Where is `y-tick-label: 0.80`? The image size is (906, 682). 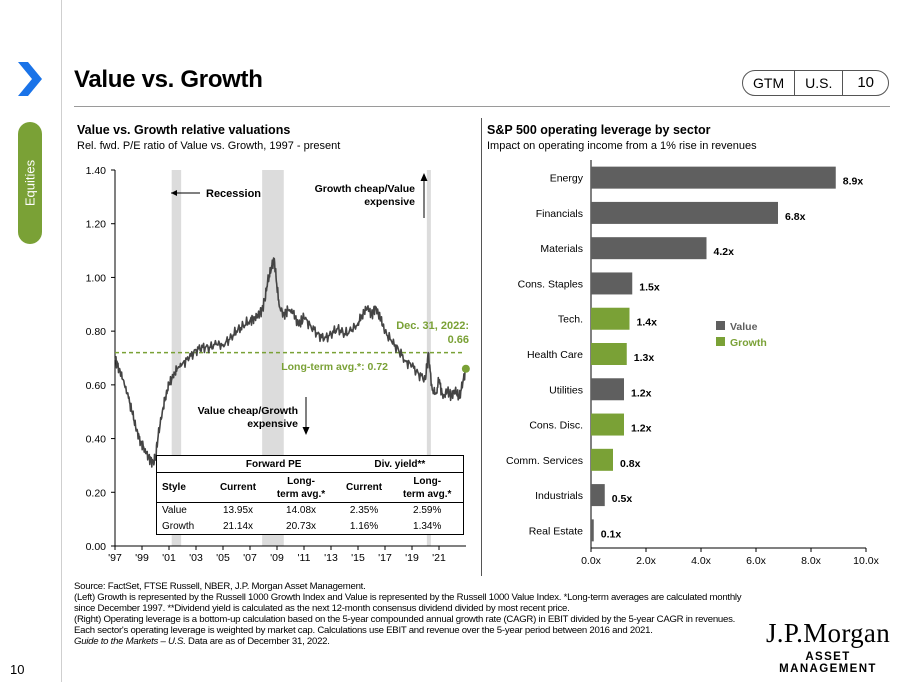 y-tick-label: 0.80 is located at coordinates (96, 332).